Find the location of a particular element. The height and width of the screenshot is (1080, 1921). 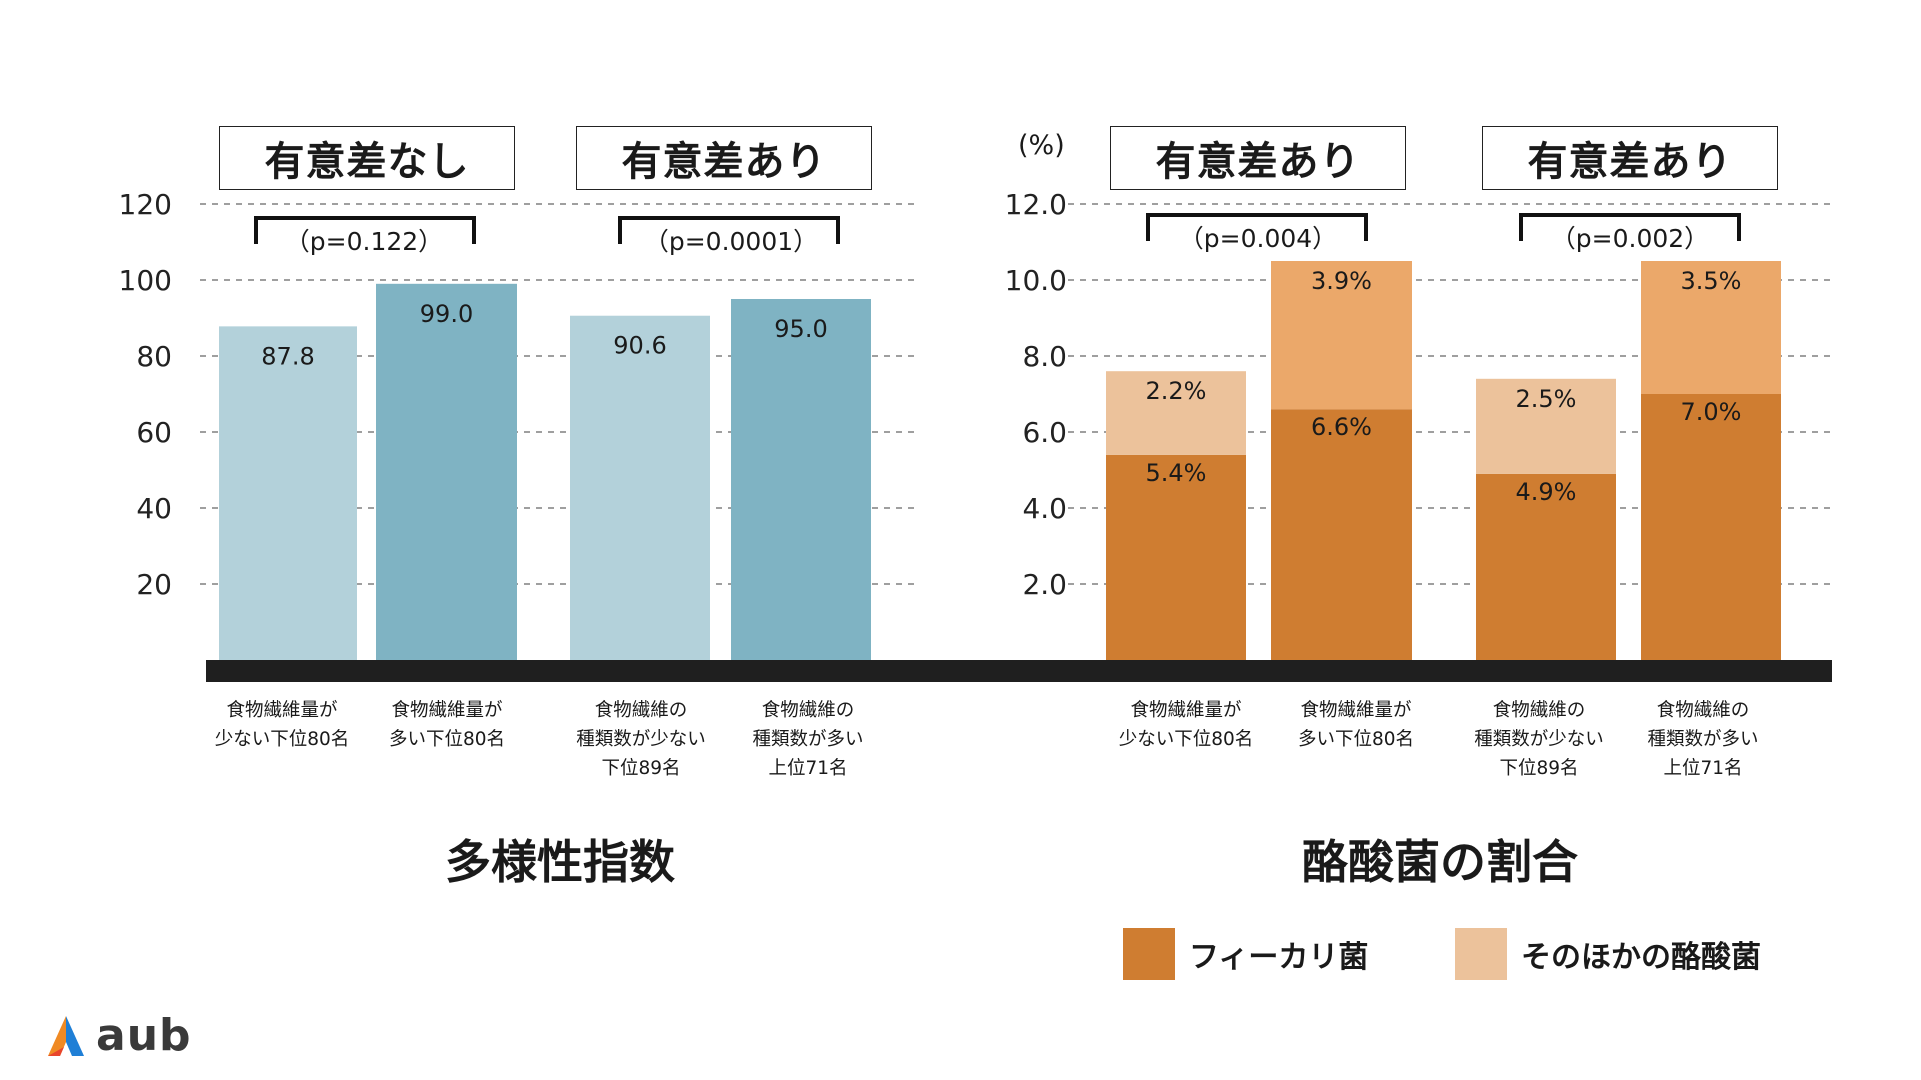

left-y-tick-label: 20 is located at coordinates (154, 584).